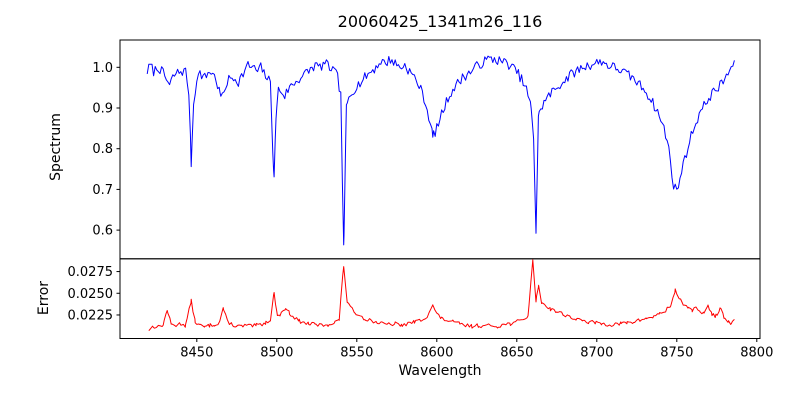  Describe the element at coordinates (439, 371) in the screenshot. I see `x-axis-label: Wavelength` at that location.